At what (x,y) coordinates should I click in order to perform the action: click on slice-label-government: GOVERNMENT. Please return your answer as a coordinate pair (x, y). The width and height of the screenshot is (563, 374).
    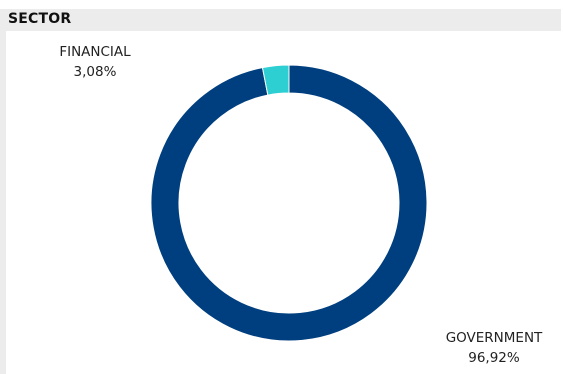
    Looking at the image, I should click on (494, 338).